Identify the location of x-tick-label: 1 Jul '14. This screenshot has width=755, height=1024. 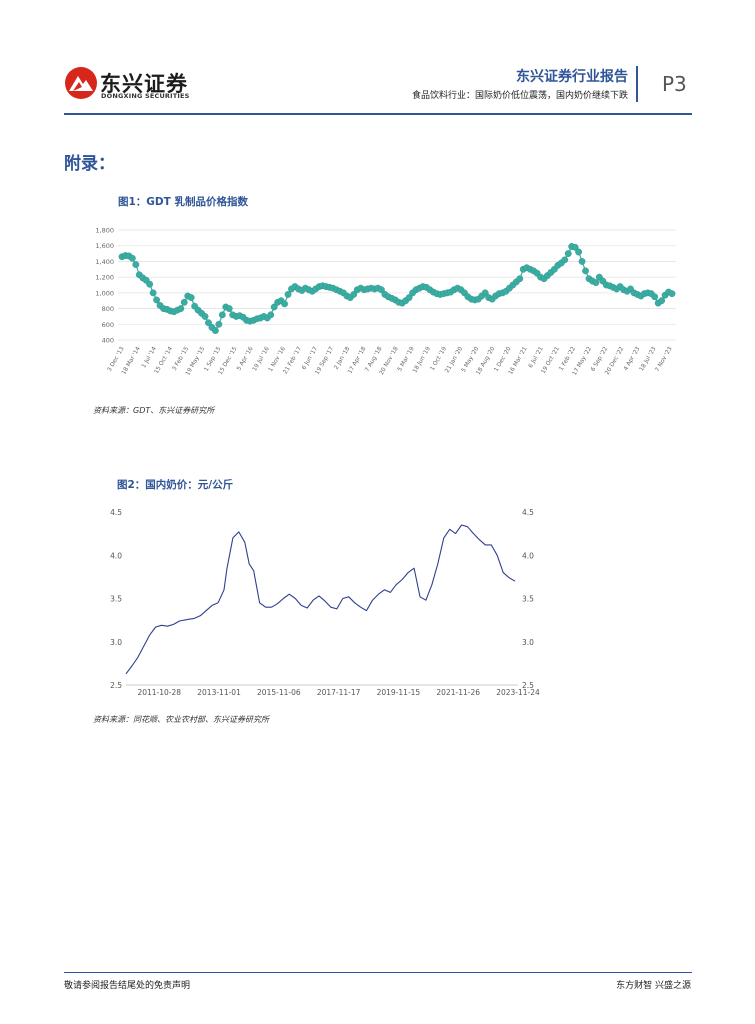
(149, 357).